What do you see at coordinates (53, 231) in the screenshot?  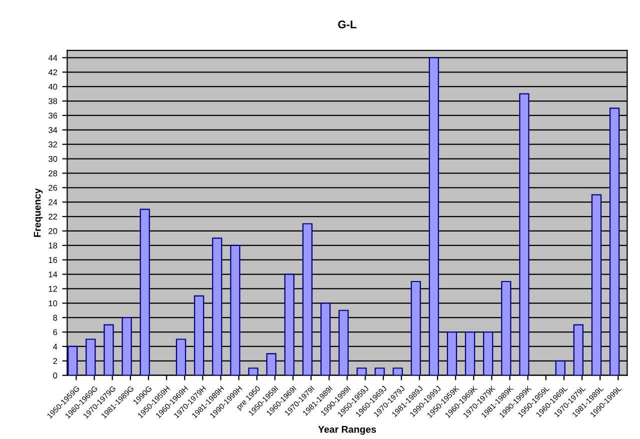 I see `y-tick-label: 20` at bounding box center [53, 231].